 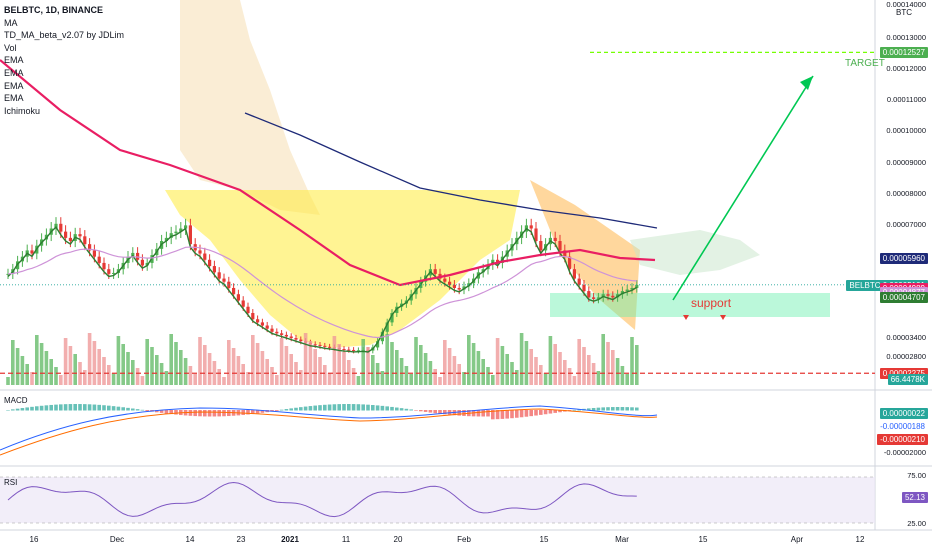 I want to click on target-label: TARGET, so click(x=865, y=63).